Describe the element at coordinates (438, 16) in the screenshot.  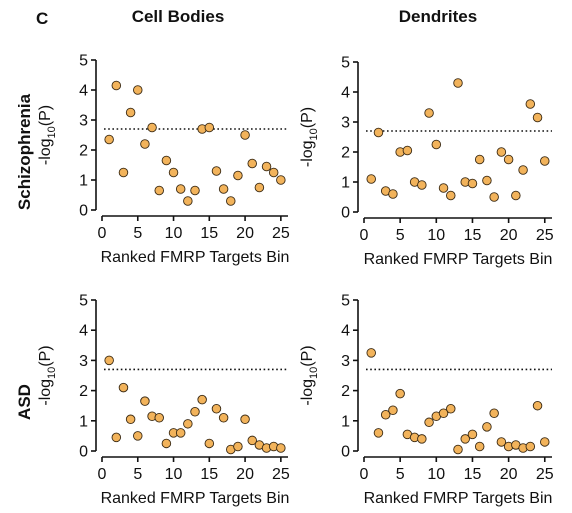
I see `column-title-dendrites: Dendrites` at that location.